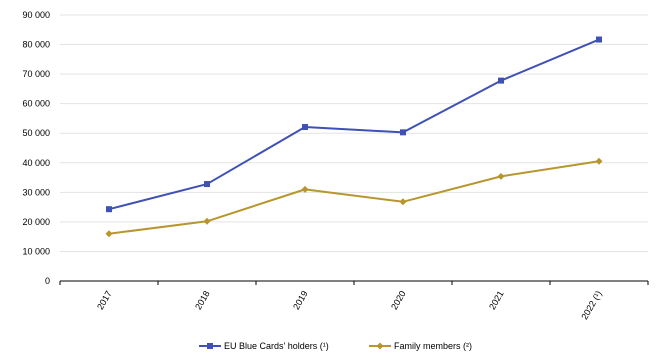 The image size is (662, 356). I want to click on x-axis-tick-marks, so click(354, 283).